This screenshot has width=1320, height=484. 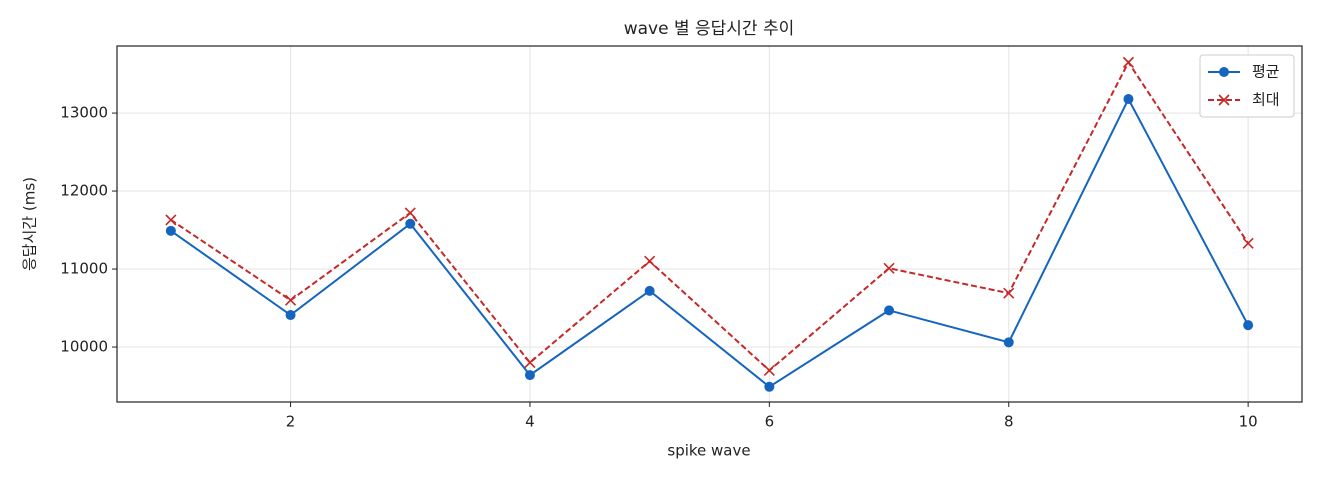 I want to click on legend-label: 최대, so click(x=1266, y=100).